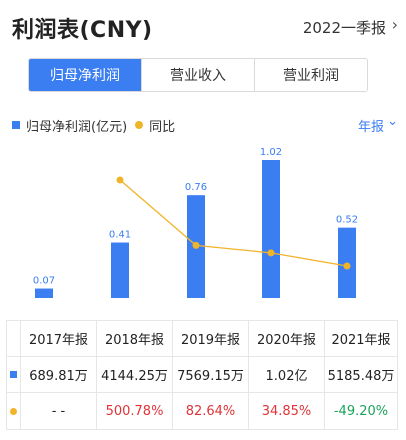 The image size is (406, 440). I want to click on table-cell: -49.20%, so click(361, 411).